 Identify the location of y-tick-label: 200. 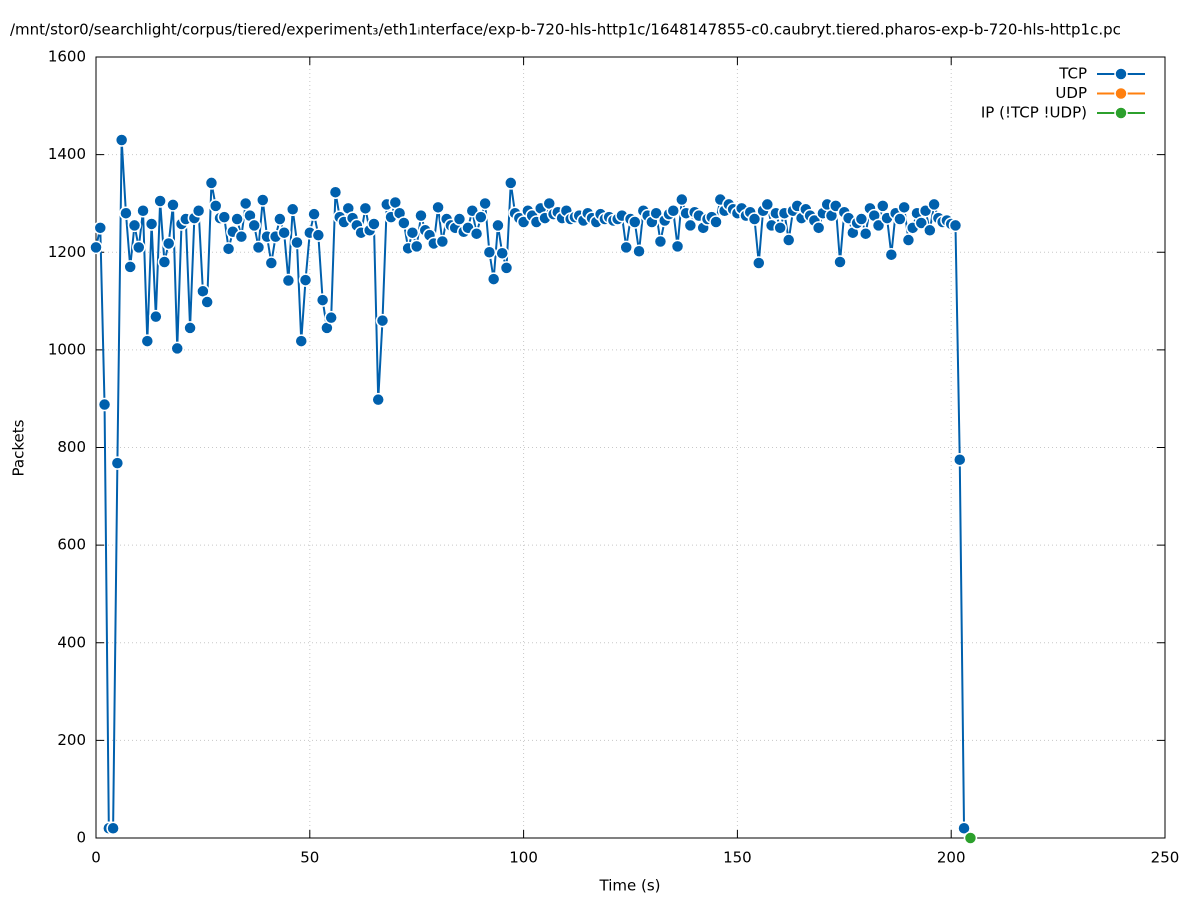
(71, 740).